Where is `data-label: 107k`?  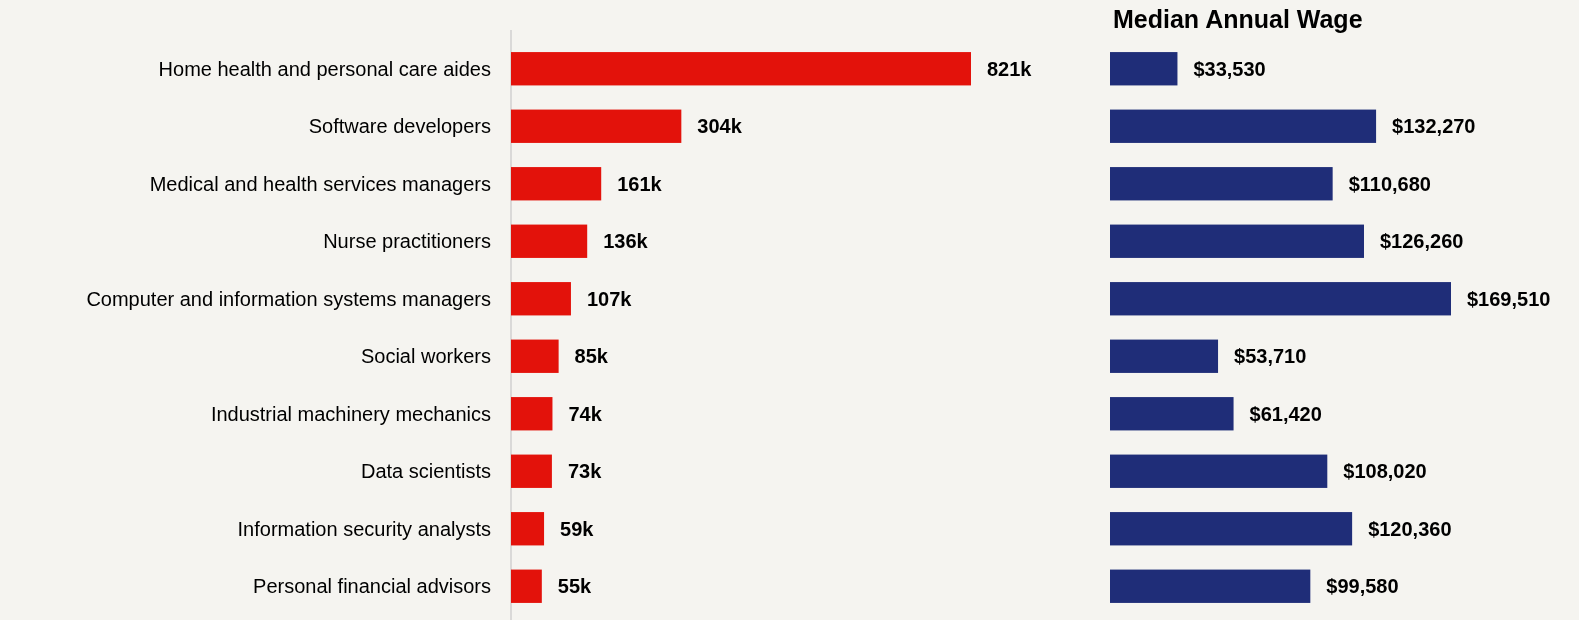 data-label: 107k is located at coordinates (609, 298).